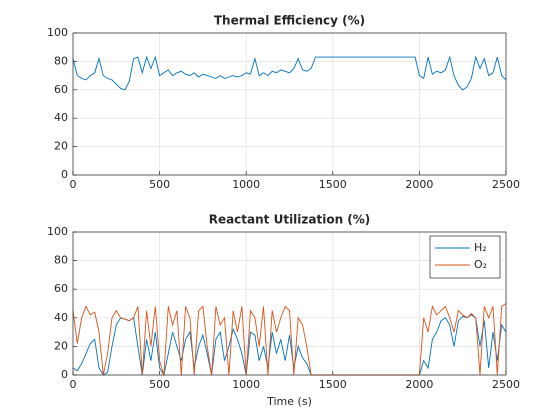  What do you see at coordinates (465, 257) in the screenshot?
I see `legend-box` at bounding box center [465, 257].